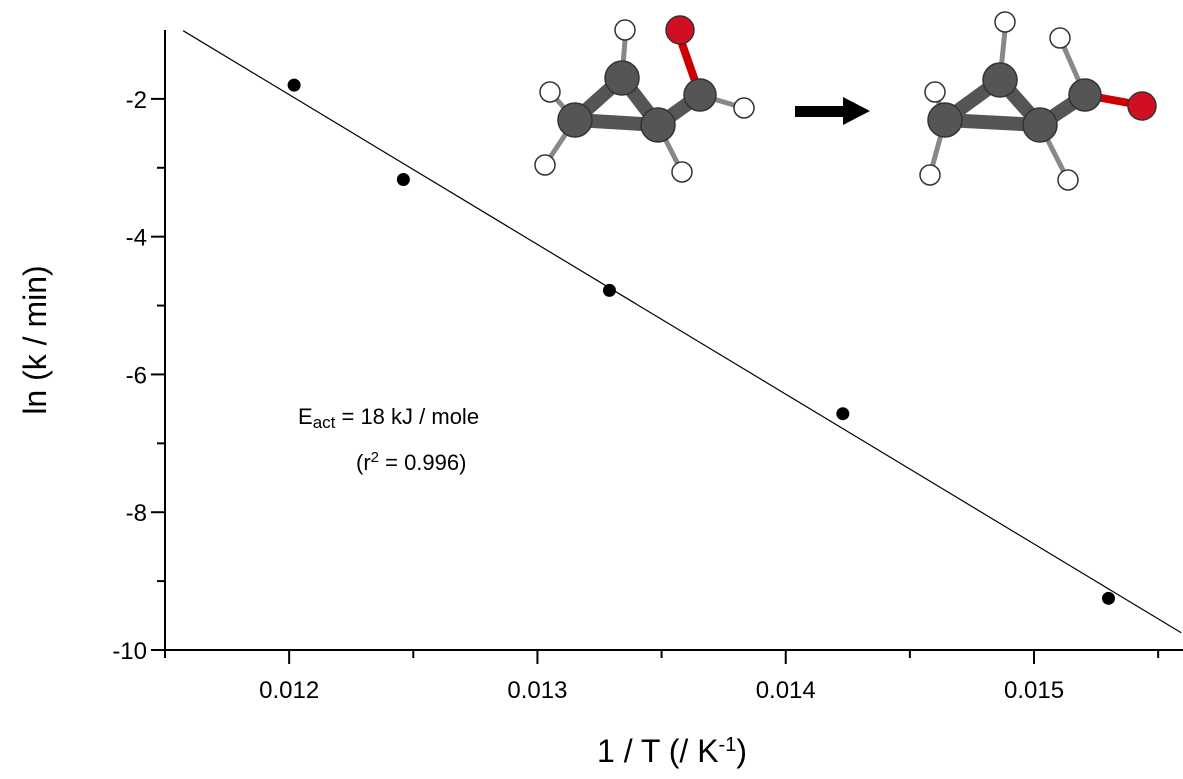 The image size is (1183, 779). I want to click on x-tick-label: 0.012, so click(289, 690).